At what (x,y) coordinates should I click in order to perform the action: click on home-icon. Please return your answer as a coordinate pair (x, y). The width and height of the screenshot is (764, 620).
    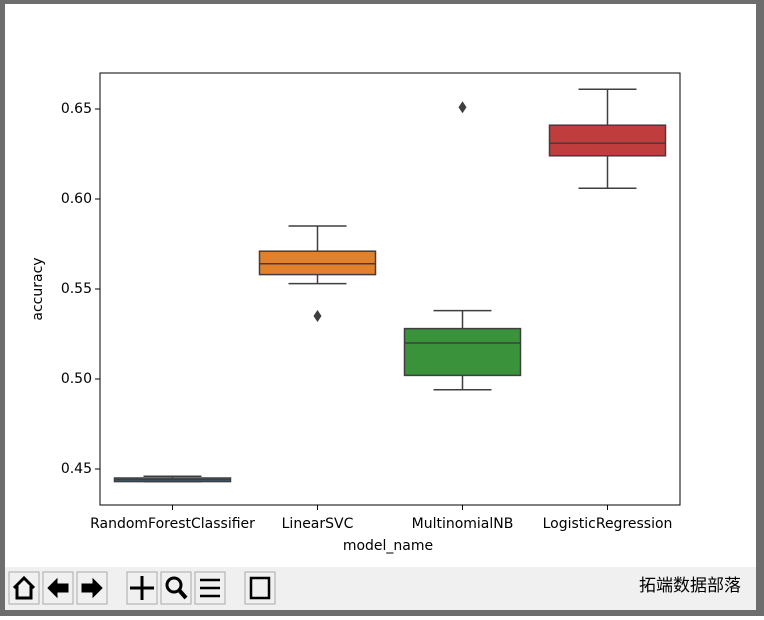
    Looking at the image, I should click on (24, 587).